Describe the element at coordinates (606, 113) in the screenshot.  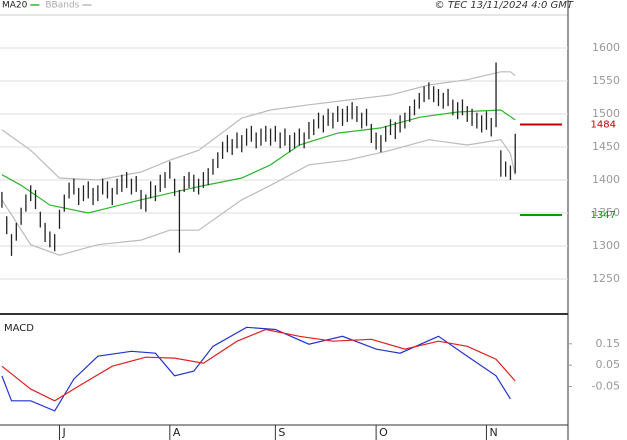
I see `y-tick-label: 1500` at that location.